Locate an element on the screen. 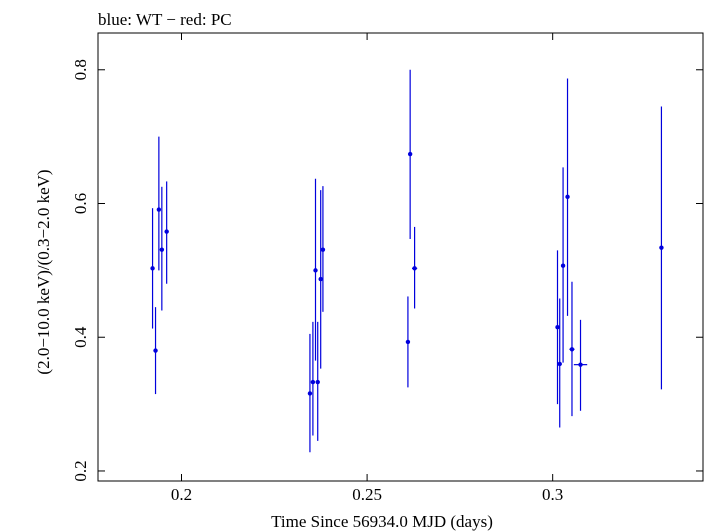 The height and width of the screenshot is (532, 705). x-tick-label: 0.3 is located at coordinates (552, 494).